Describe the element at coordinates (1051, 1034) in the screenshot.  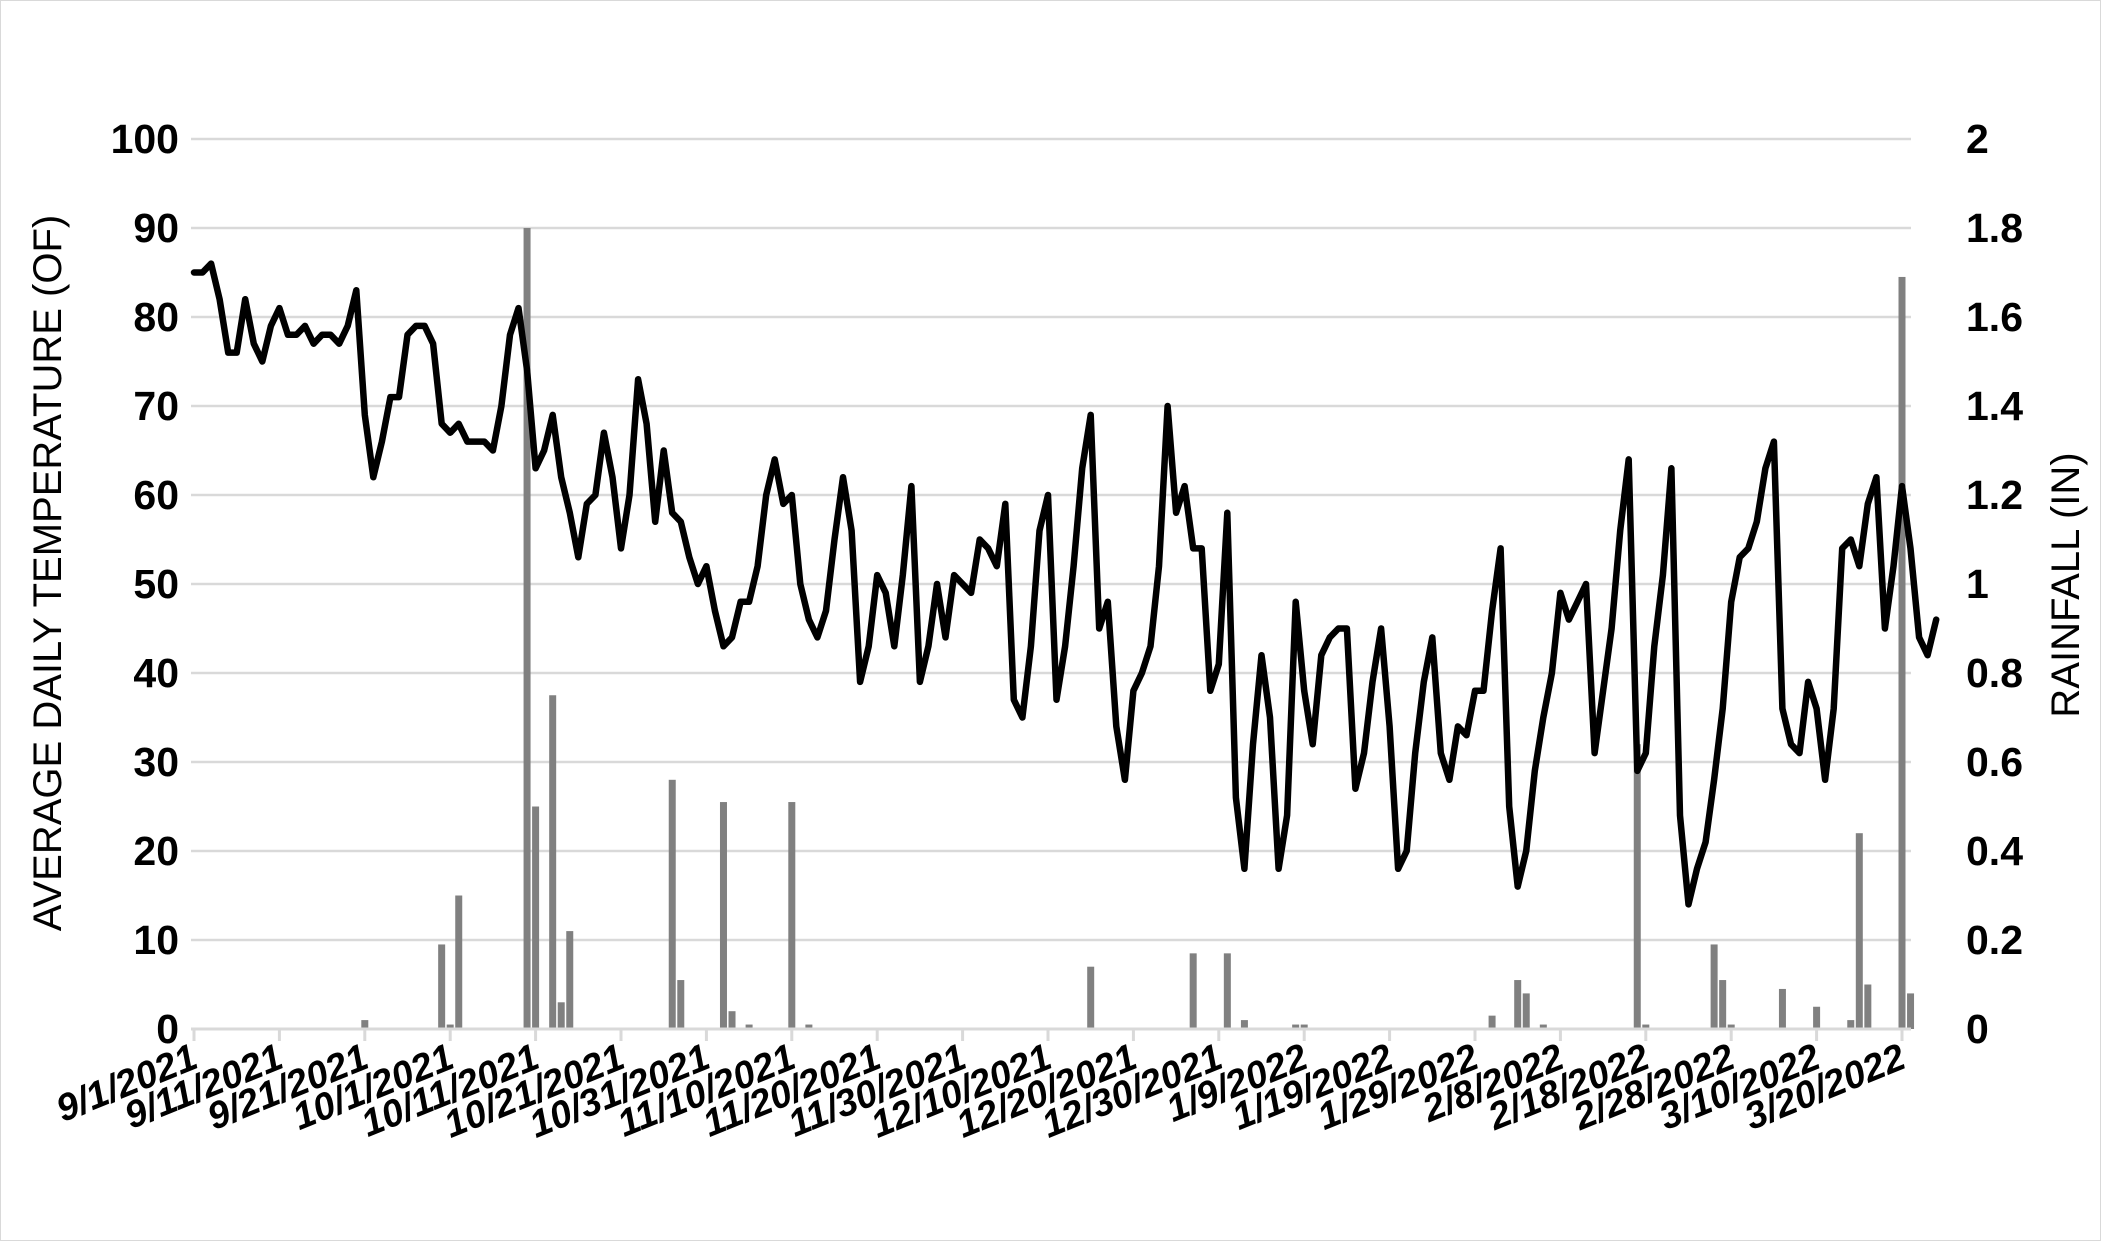
I see `x-axis` at that location.